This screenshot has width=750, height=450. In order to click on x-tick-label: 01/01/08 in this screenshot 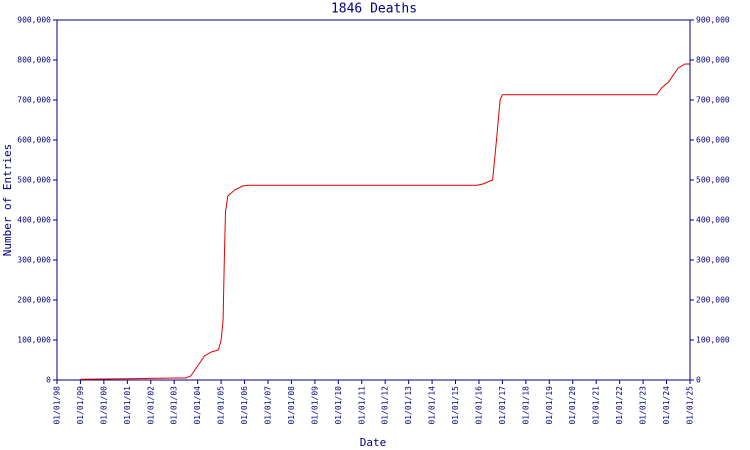, I will do `click(291, 405)`.